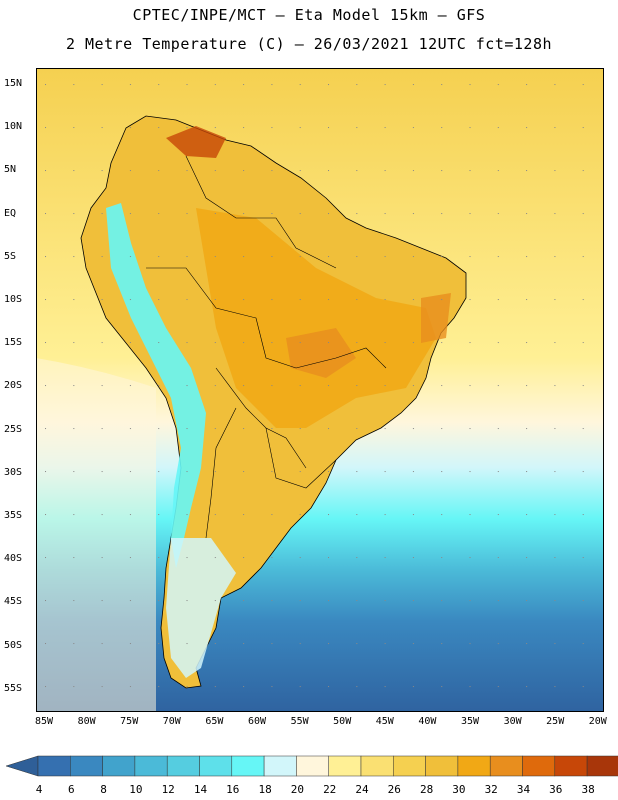 This screenshot has height=800, width=618. What do you see at coordinates (136, 789) in the screenshot?
I see `colorbar-label: 10` at bounding box center [136, 789].